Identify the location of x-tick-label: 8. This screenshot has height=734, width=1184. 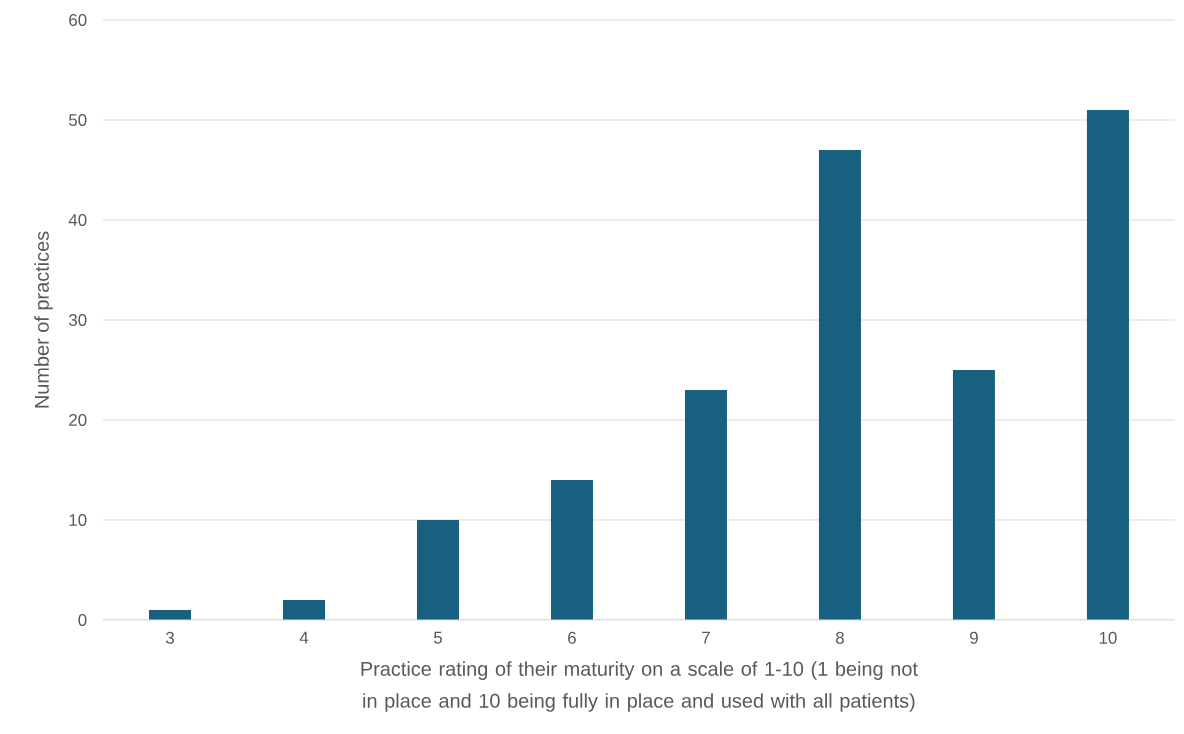
(839, 637).